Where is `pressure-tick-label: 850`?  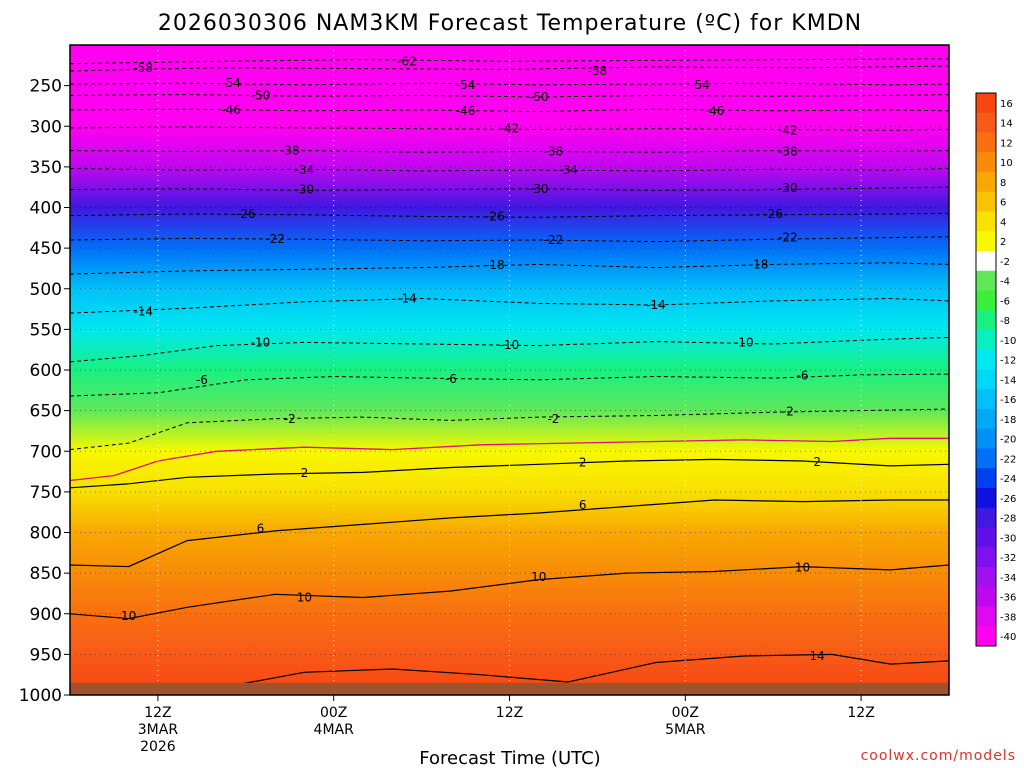 pressure-tick-label: 850 is located at coordinates (46, 574).